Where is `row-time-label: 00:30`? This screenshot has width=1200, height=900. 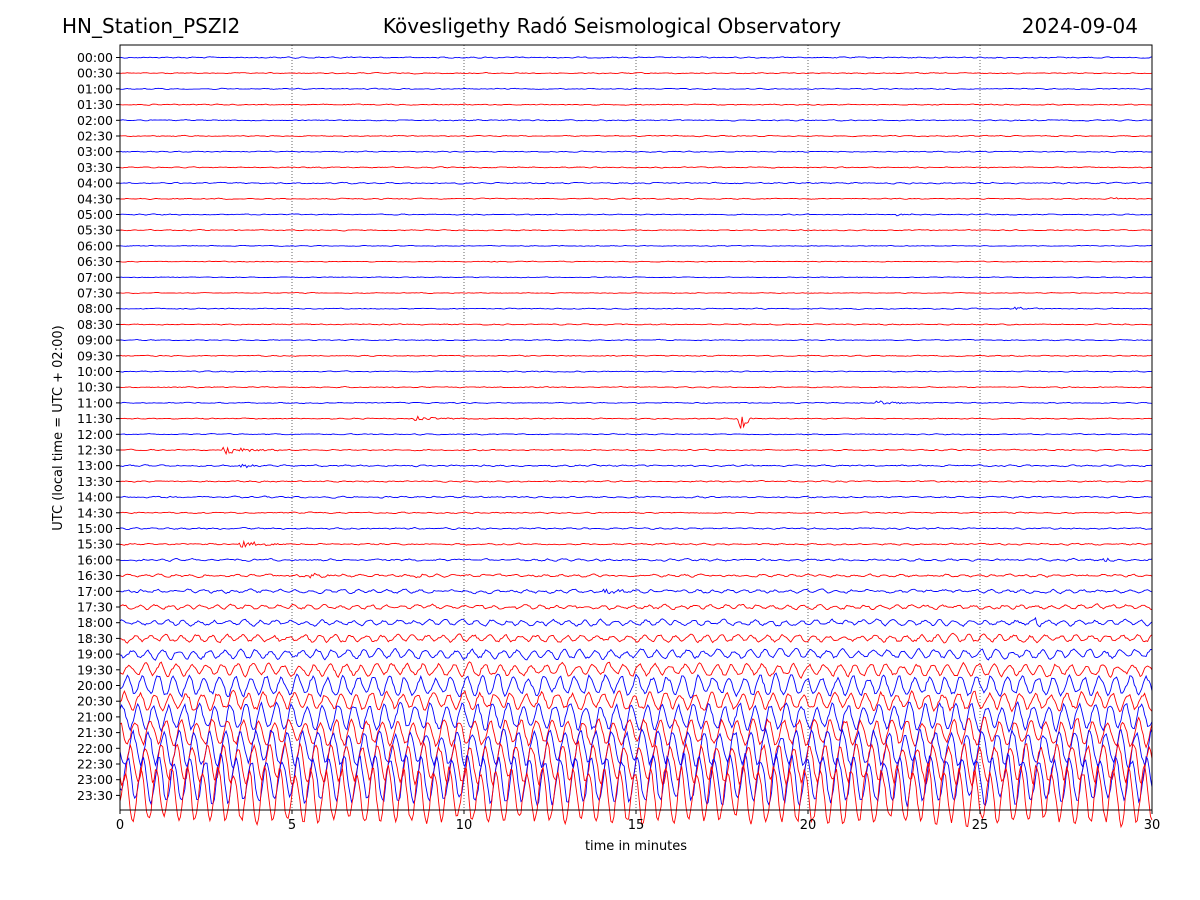 row-time-label: 00:30 is located at coordinates (95, 73).